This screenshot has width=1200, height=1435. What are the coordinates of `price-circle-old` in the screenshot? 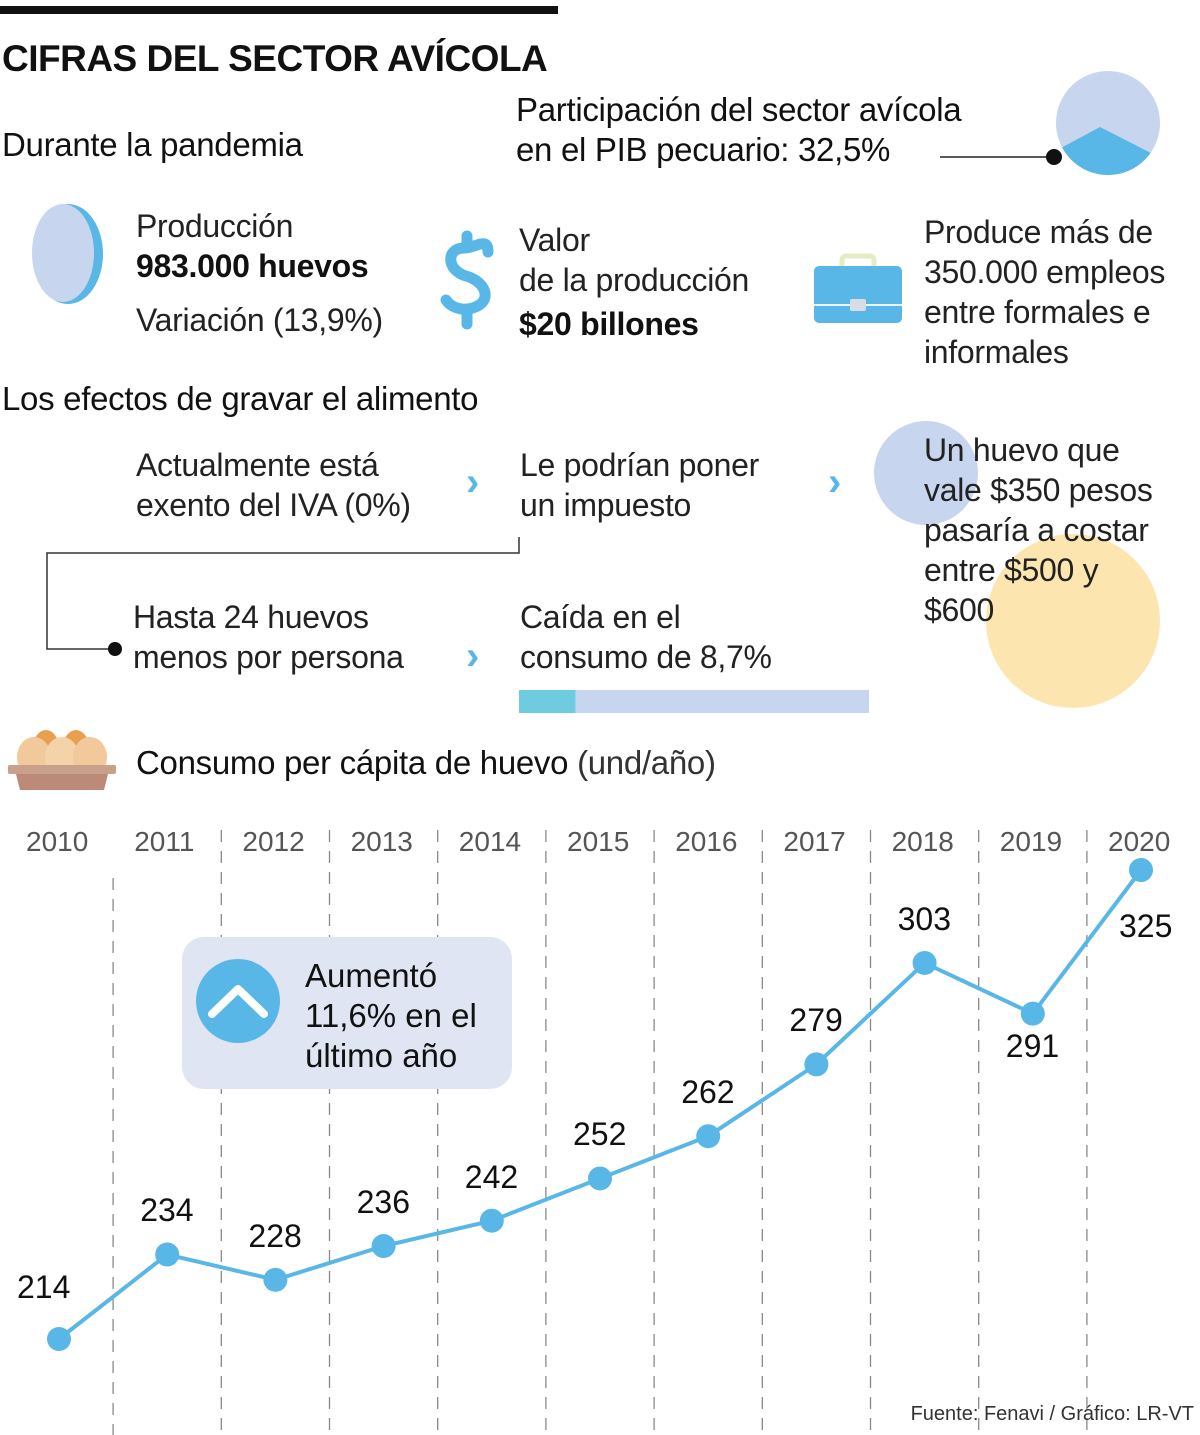 It's located at (926, 473).